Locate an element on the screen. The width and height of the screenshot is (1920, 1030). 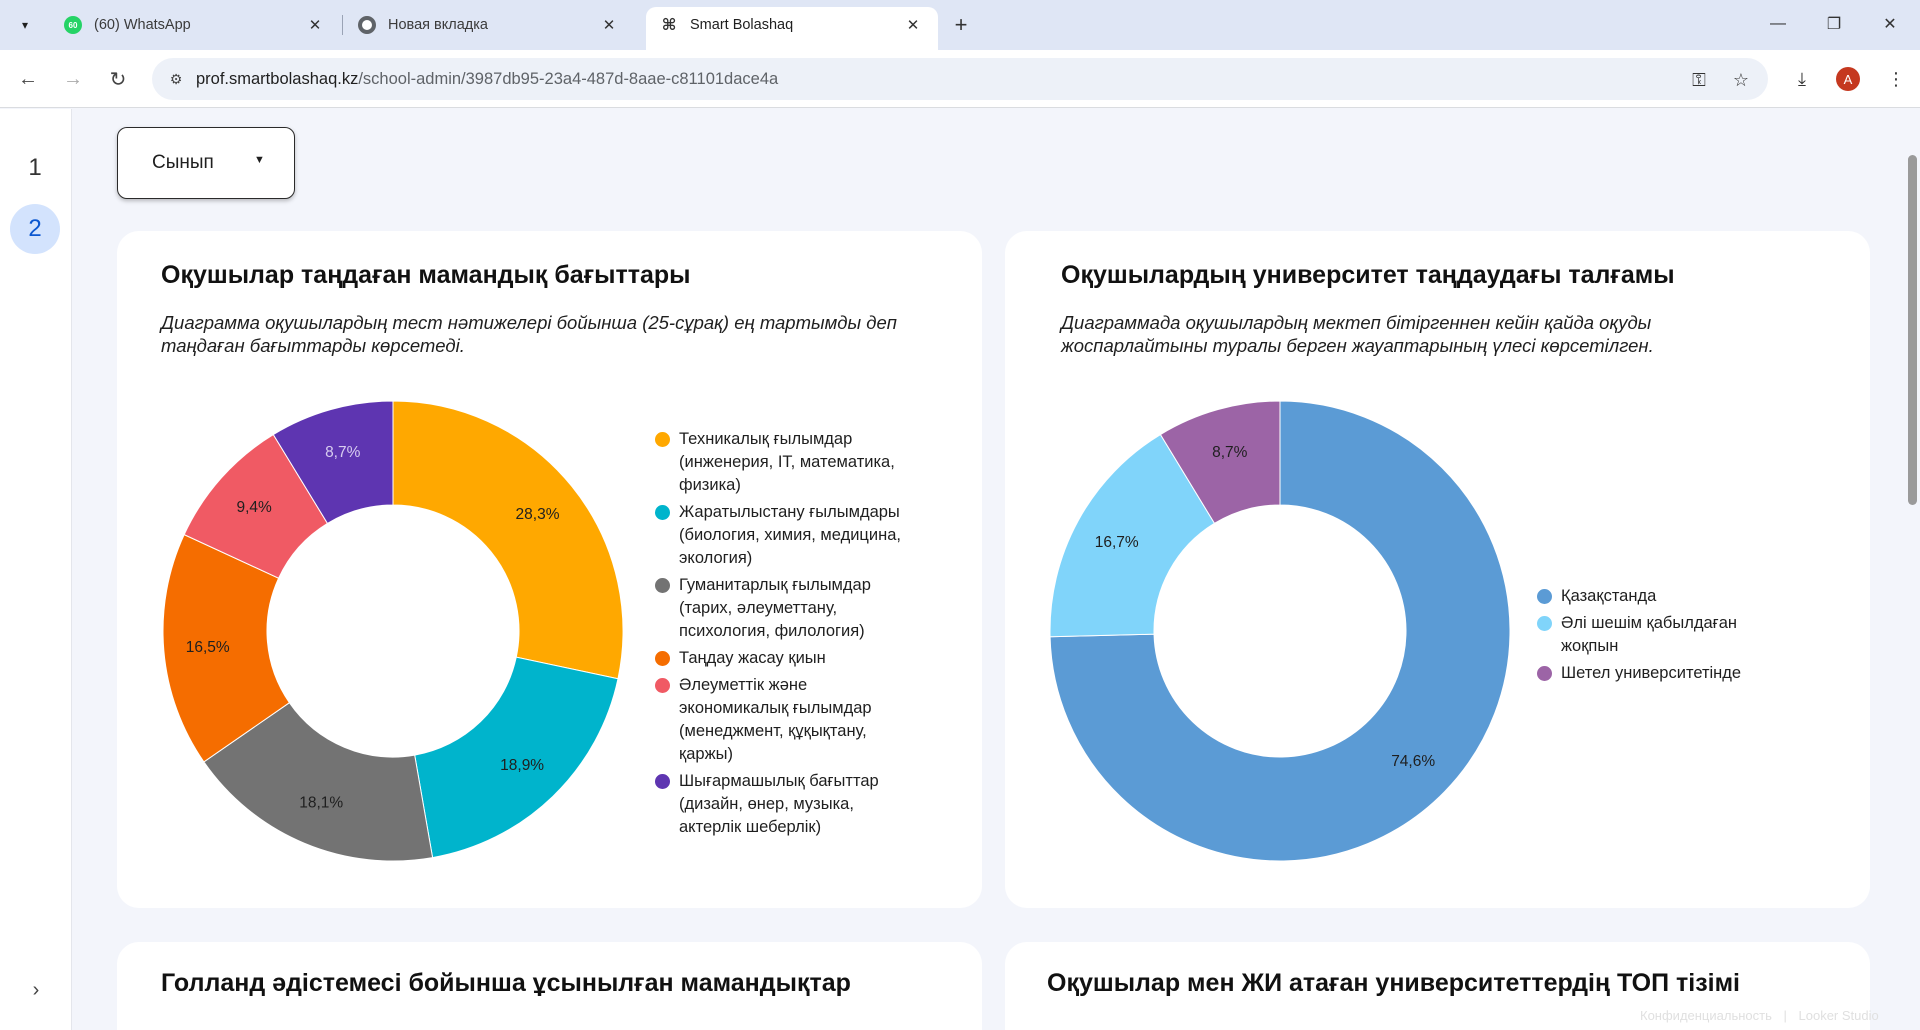
page-1-button: 1 is located at coordinates (35, 167).